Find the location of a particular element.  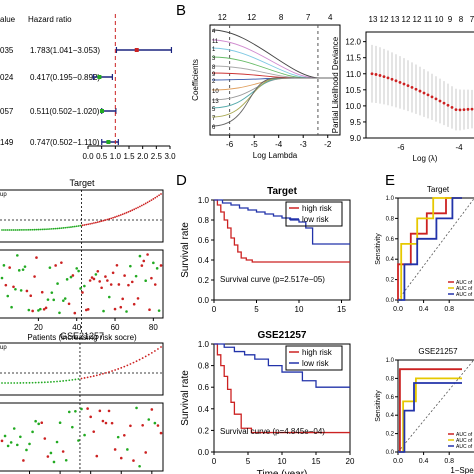

km-legend-box is located at coordinates (314, 214).